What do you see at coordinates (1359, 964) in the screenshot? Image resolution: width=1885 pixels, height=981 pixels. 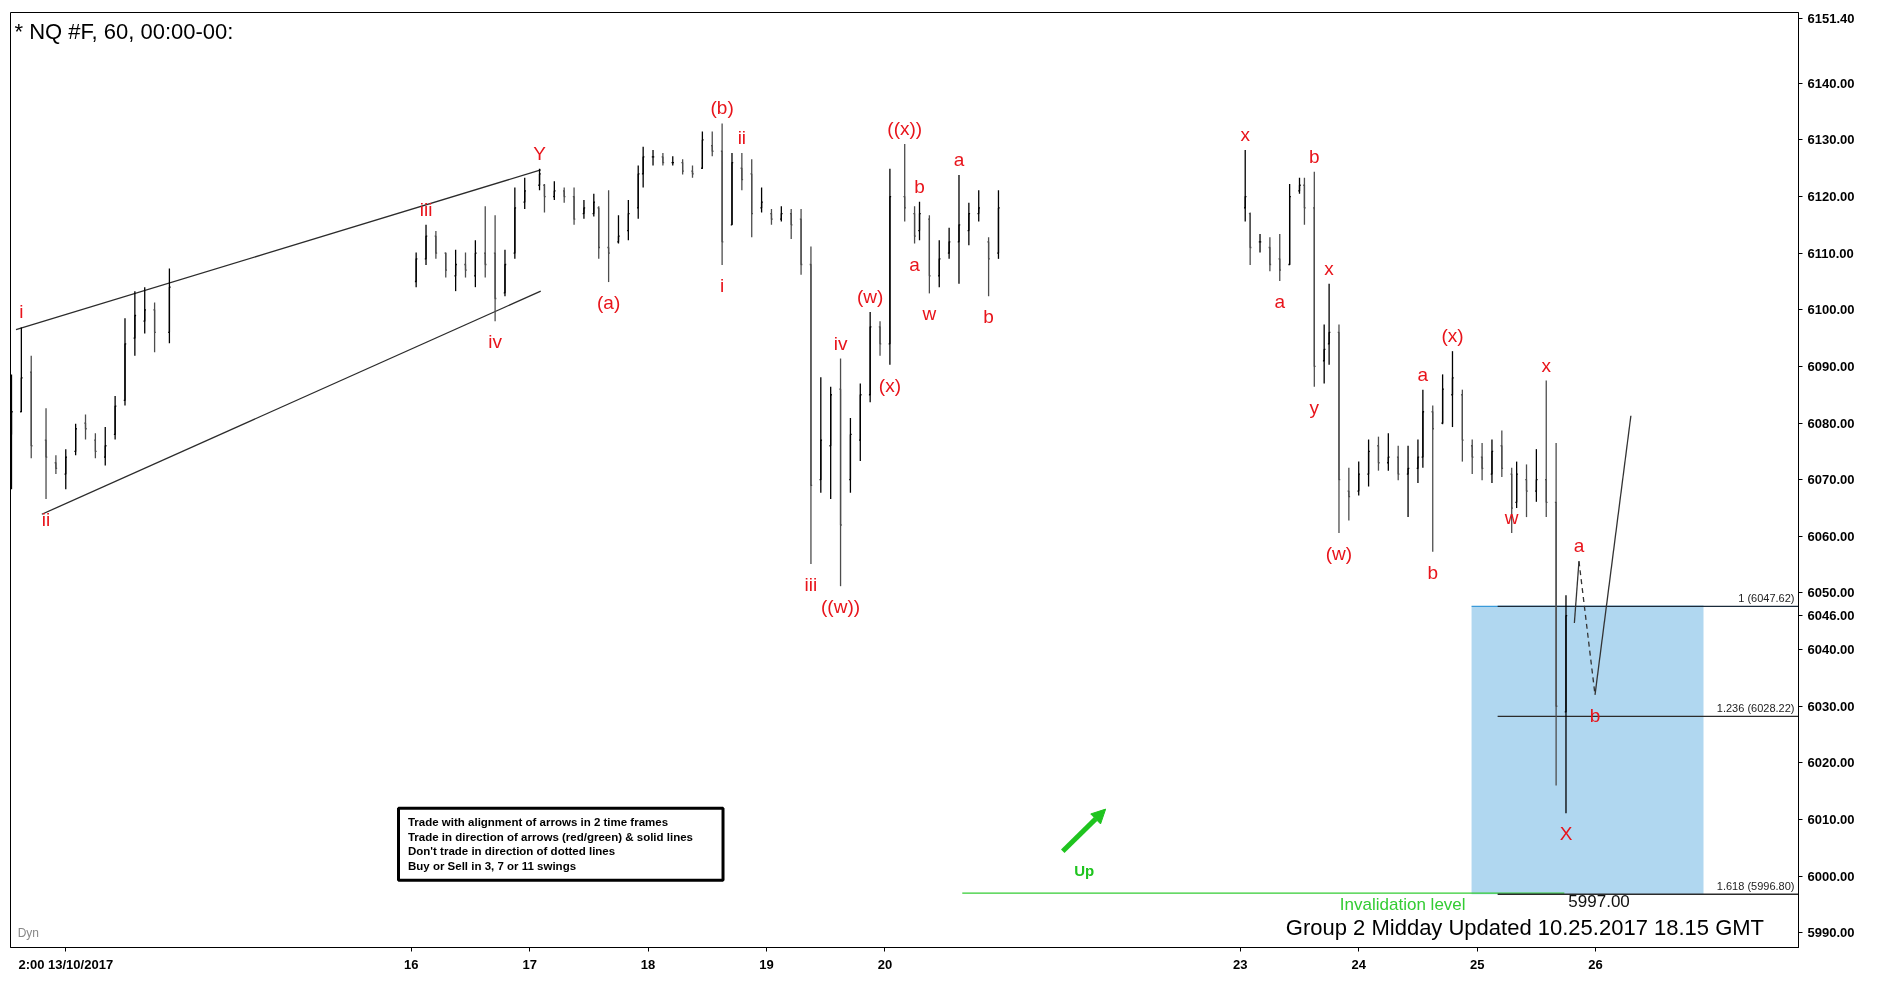 I see `x-tick-label: 24` at bounding box center [1359, 964].